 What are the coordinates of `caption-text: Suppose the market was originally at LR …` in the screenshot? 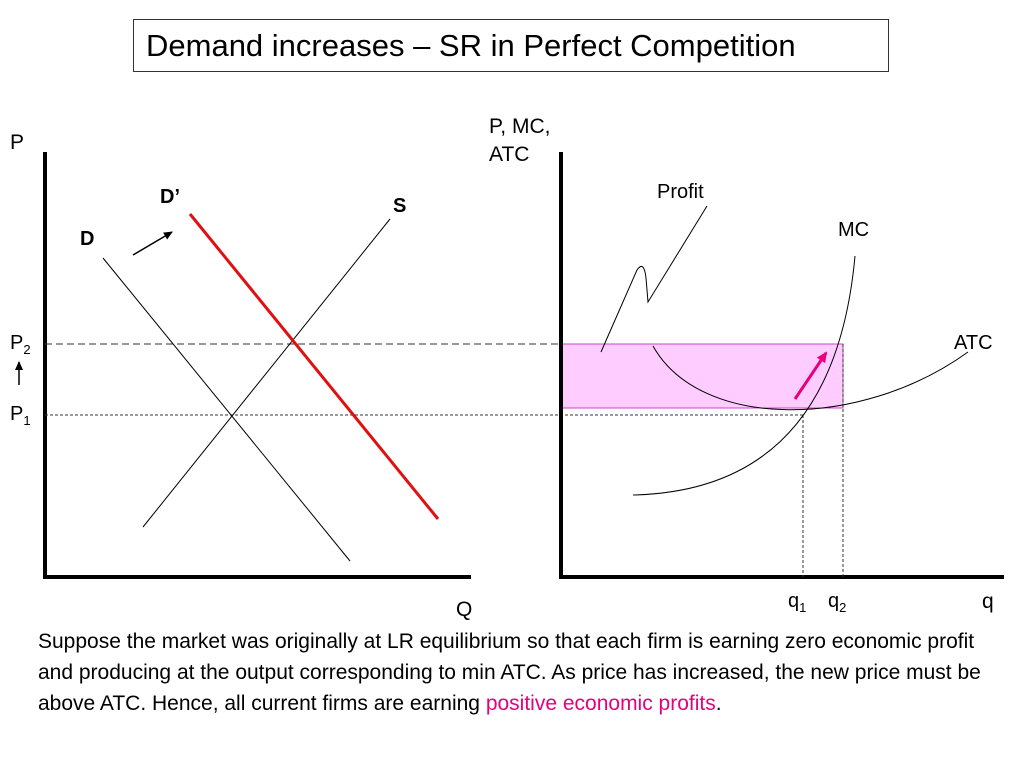 It's located at (509, 672).